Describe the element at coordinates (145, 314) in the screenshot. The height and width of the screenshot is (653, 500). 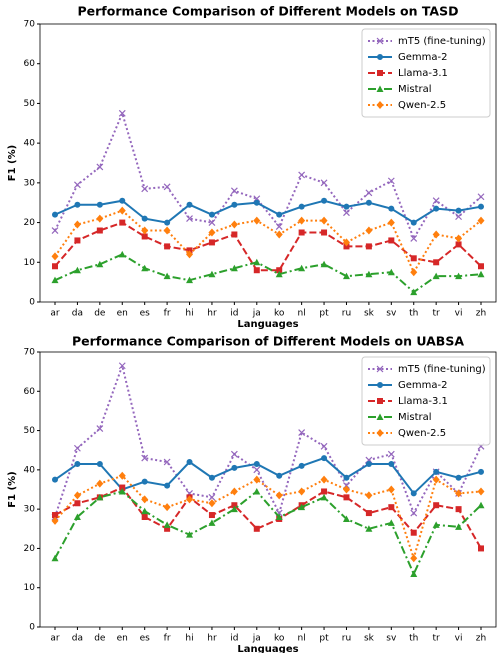
I see `x-tick-label: es` at that location.